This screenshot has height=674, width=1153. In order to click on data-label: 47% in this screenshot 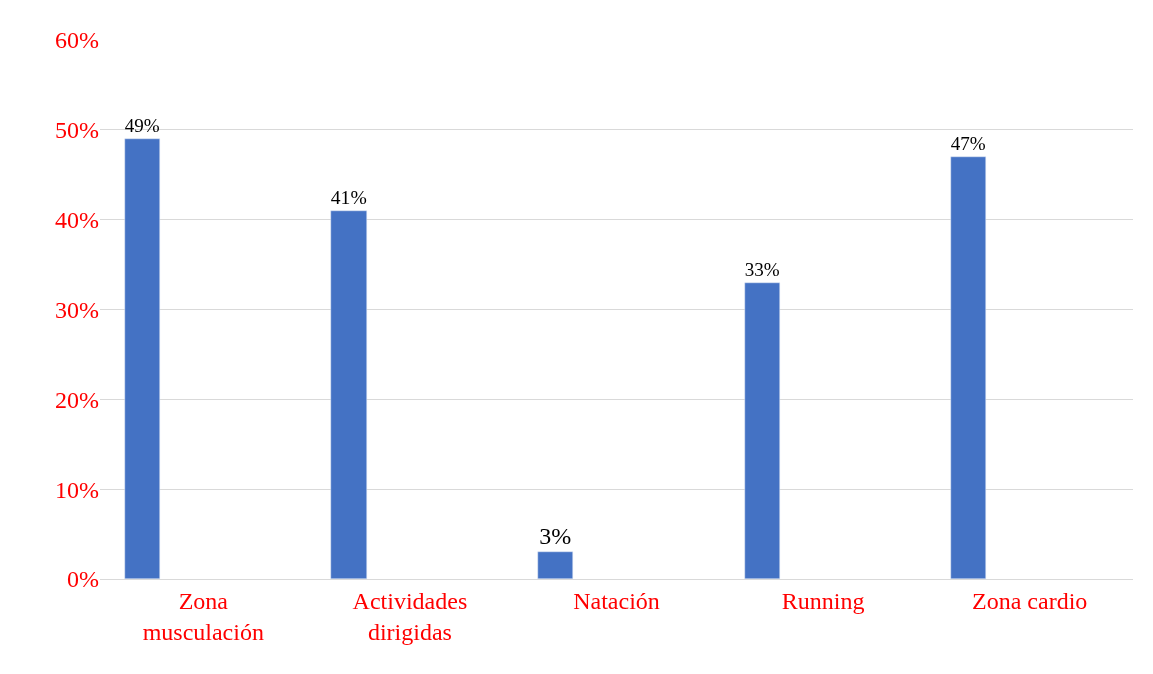, I will do `click(968, 143)`.